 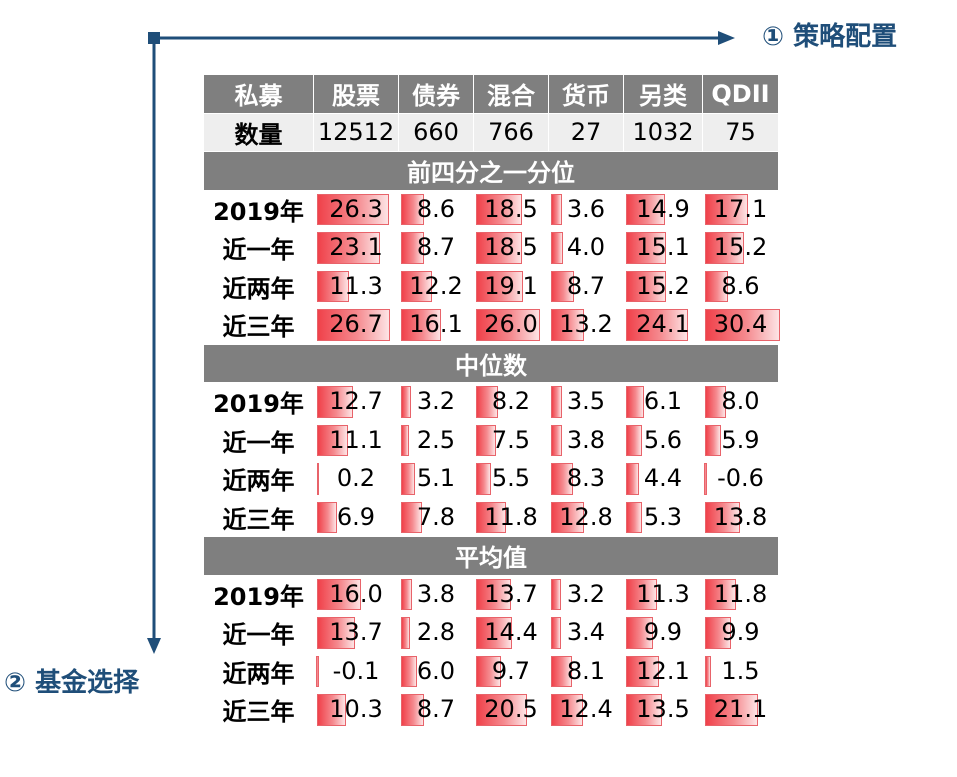 I want to click on value-cell: 3.8, so click(x=436, y=594).